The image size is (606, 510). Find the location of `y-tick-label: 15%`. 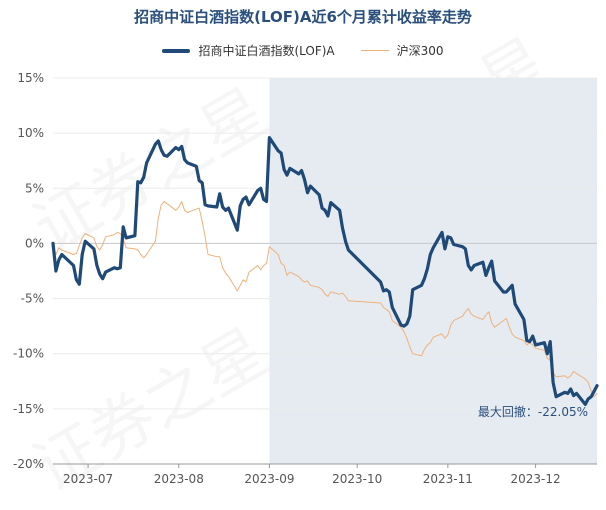

y-tick-label: 15% is located at coordinates (30, 78).